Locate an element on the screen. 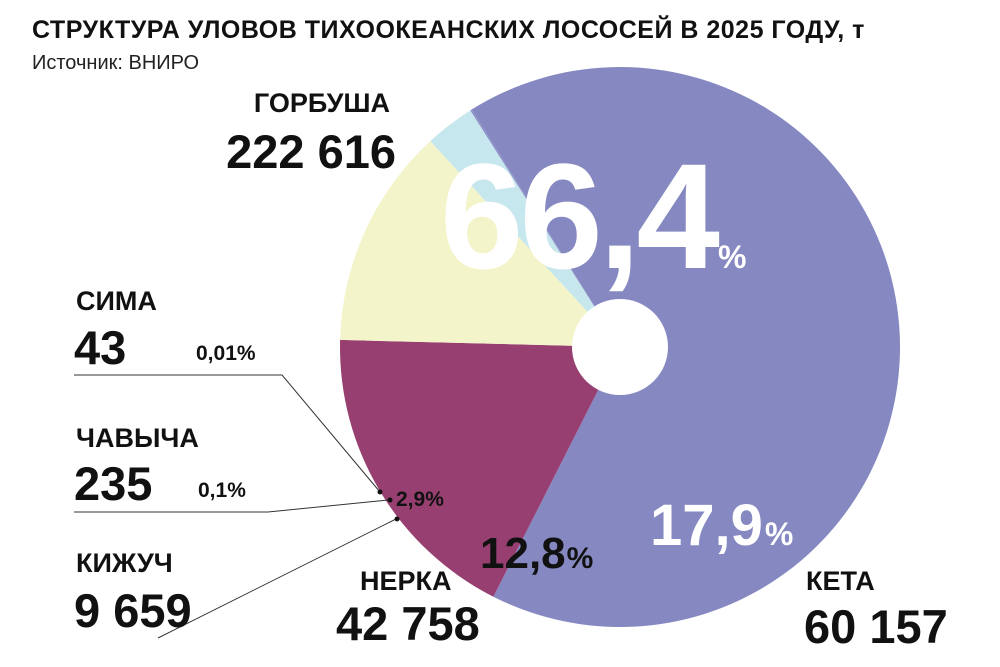  label-chavycha-value: 235 is located at coordinates (113, 483).